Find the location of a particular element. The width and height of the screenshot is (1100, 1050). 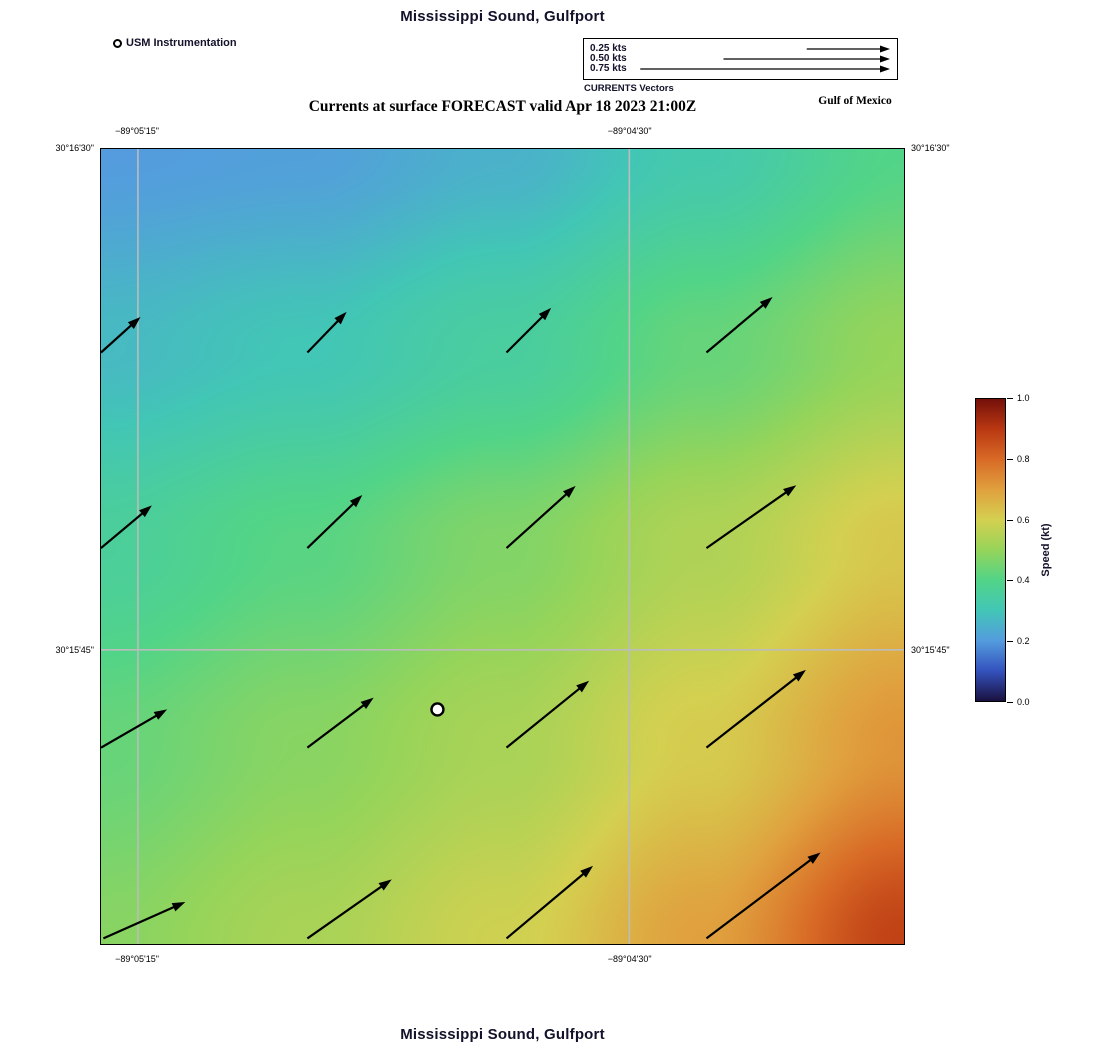

station-legend: USM Instrumentation is located at coordinates (175, 43).